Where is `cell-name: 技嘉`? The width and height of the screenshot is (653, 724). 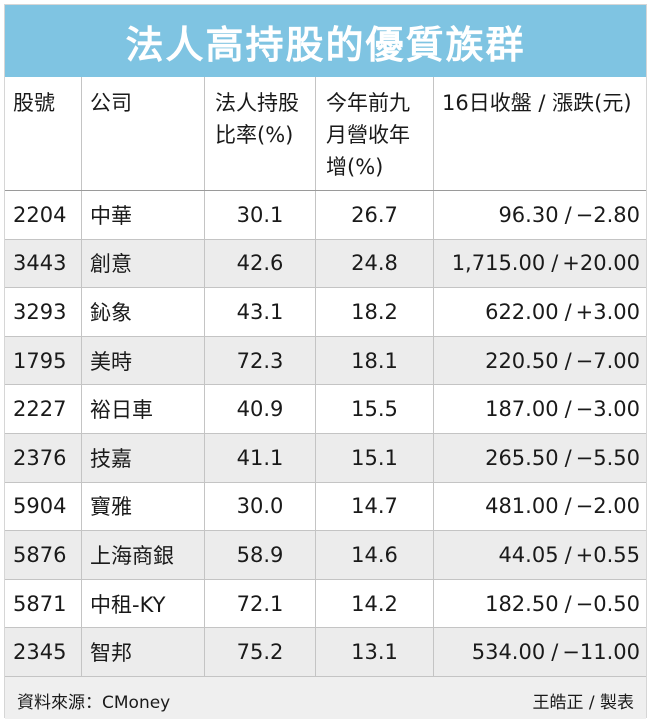 cell-name: 技嘉 is located at coordinates (143, 458).